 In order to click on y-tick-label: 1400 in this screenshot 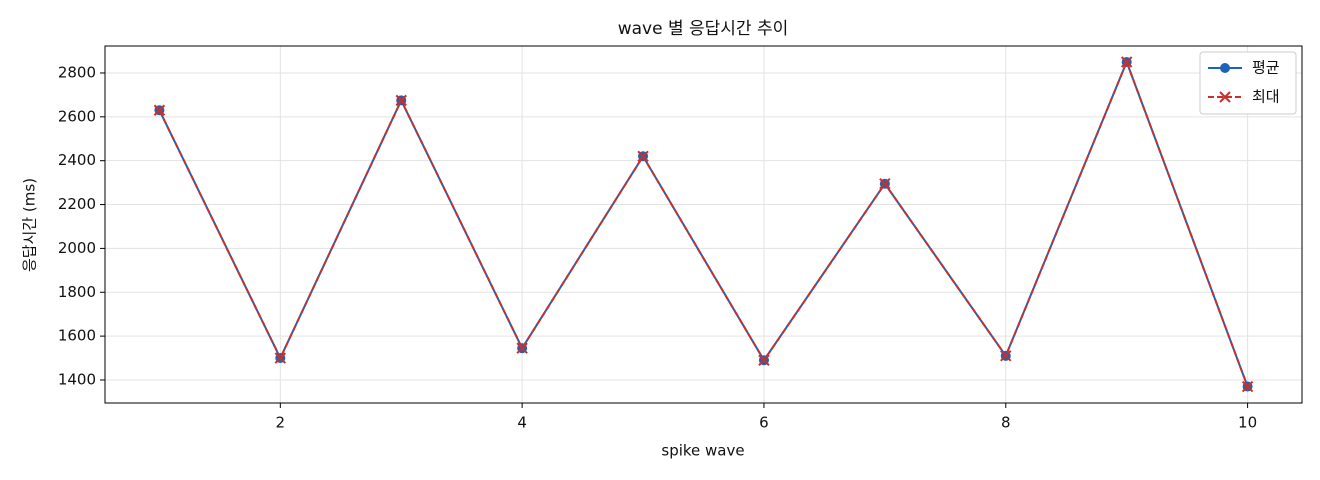, I will do `click(77, 379)`.